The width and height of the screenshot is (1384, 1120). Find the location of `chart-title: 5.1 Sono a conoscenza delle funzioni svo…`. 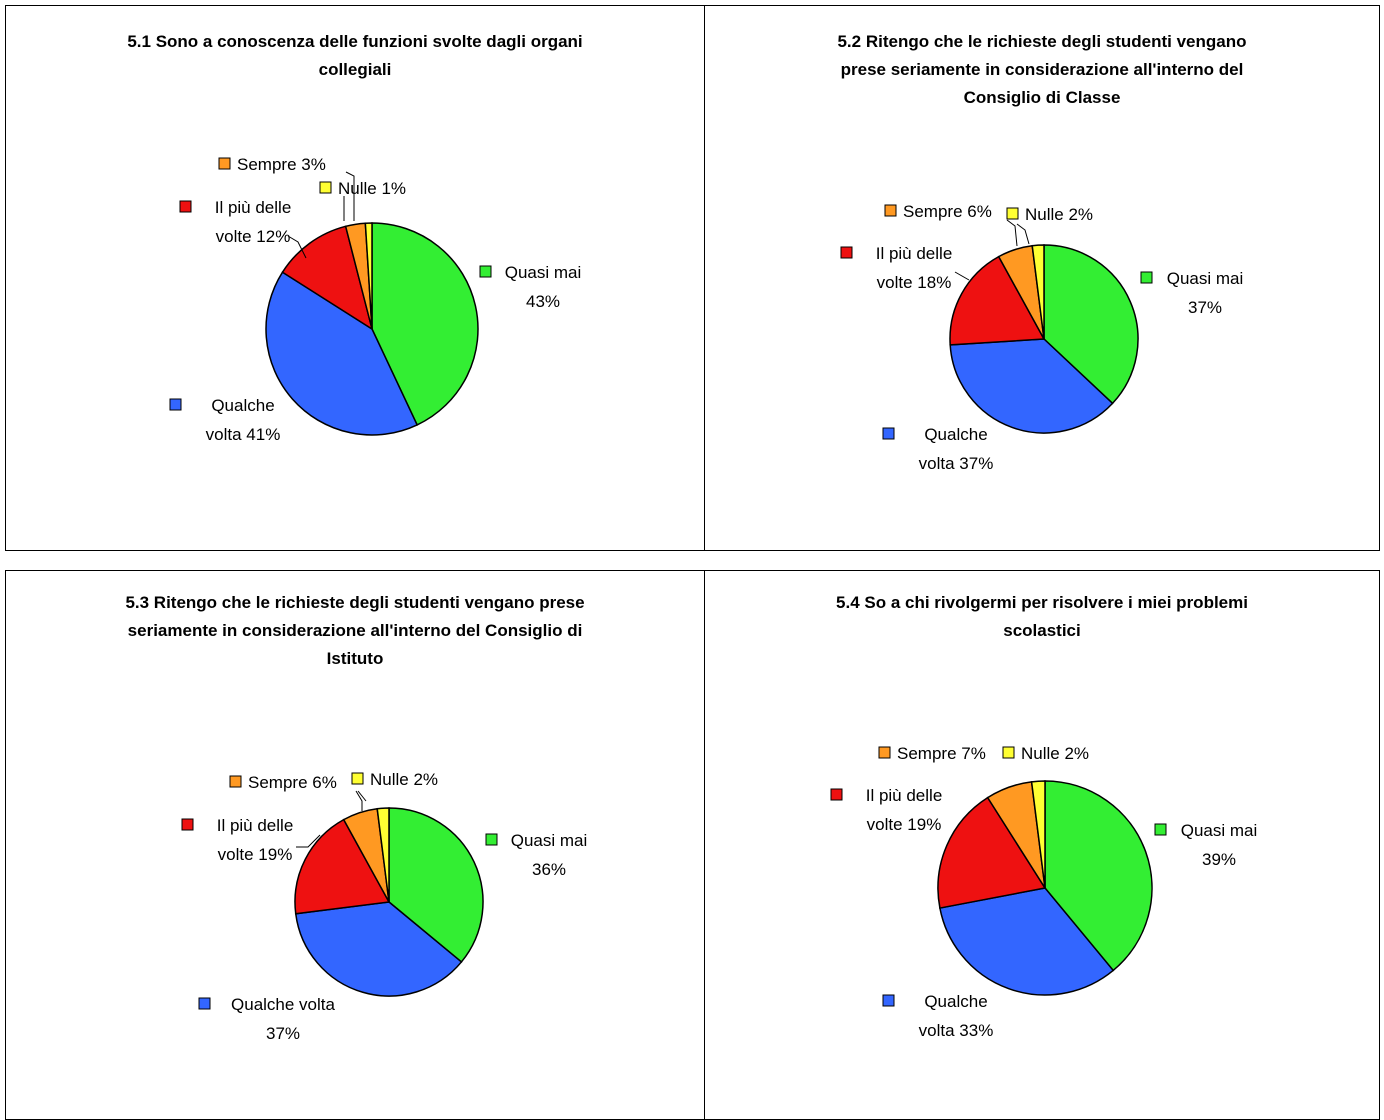

chart-title: 5.1 Sono a conoscenza delle funzioni svo… is located at coordinates (355, 55).